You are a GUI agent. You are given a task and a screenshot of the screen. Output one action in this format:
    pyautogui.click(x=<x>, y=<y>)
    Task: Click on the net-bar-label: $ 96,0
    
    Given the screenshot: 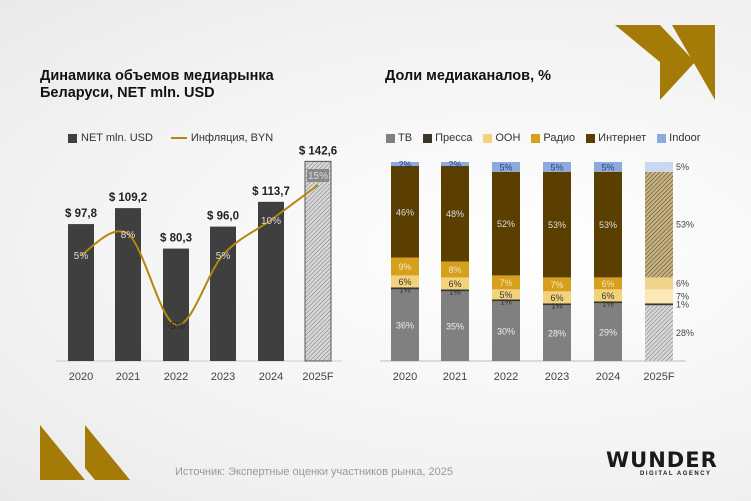 What is the action you would take?
    pyautogui.click(x=223, y=217)
    